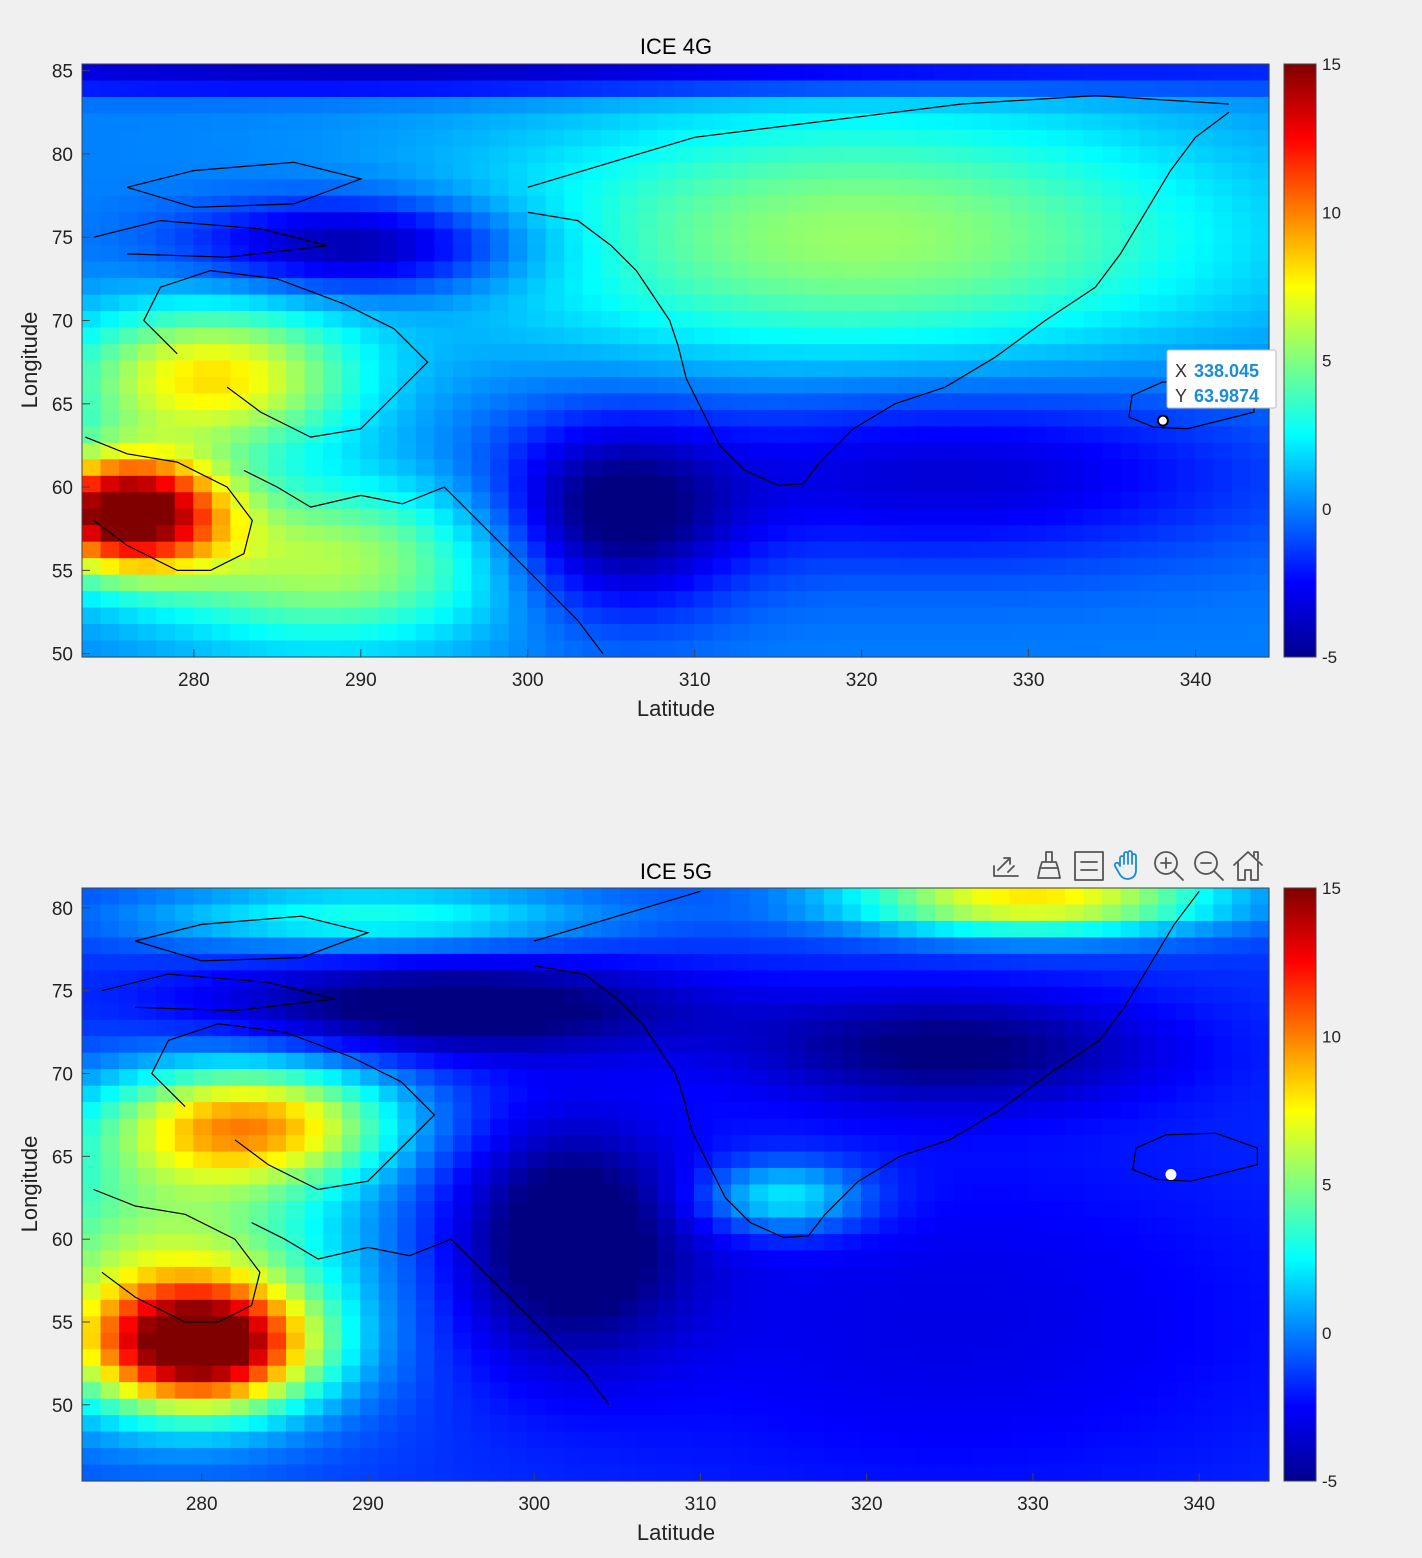  Describe the element at coordinates (1007, 865) in the screenshot. I see `export-icon` at that location.